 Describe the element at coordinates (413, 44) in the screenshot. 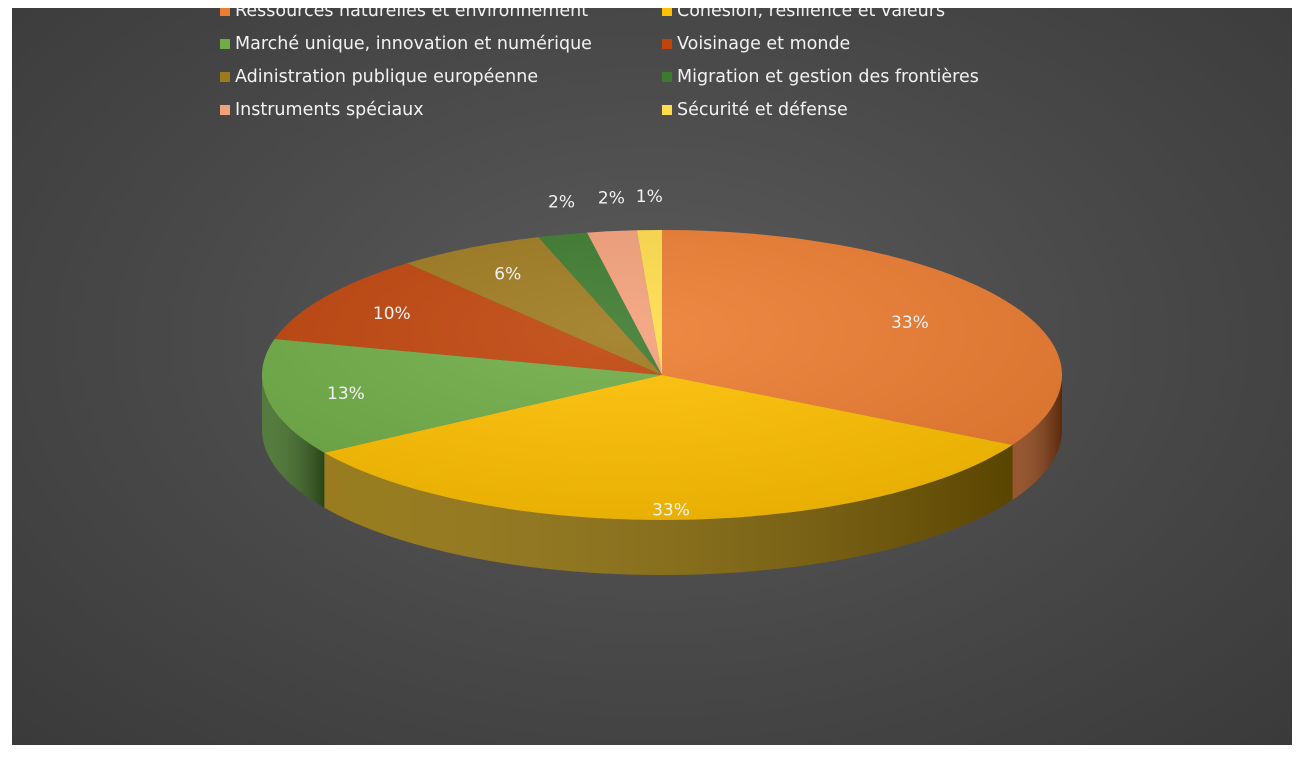

I see `legend-label: Marché unique, innovation et numérique` at that location.